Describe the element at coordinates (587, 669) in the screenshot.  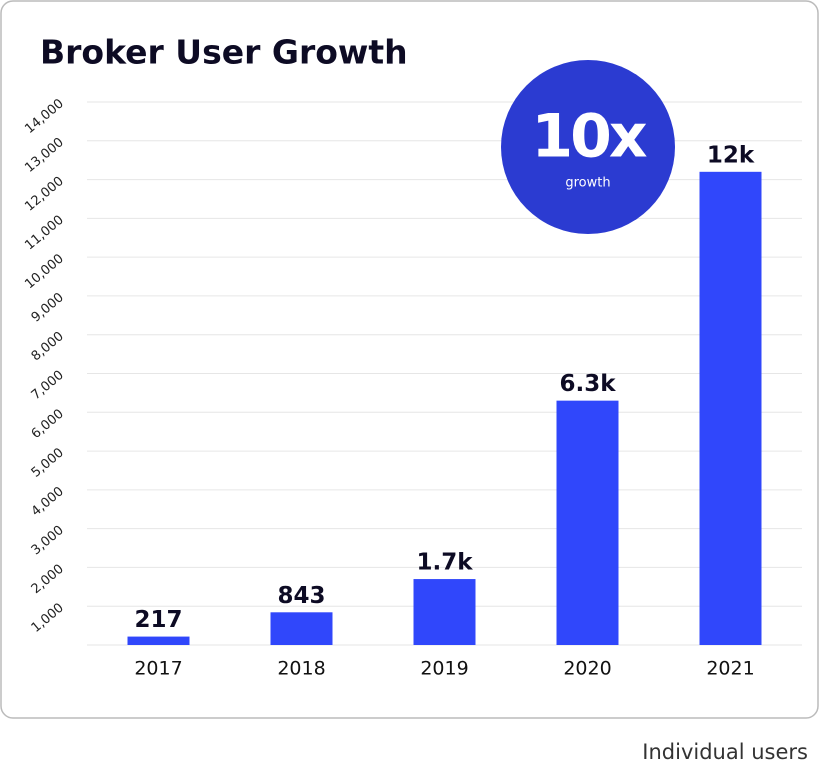
I see `x-tick-label: 2020` at that location.